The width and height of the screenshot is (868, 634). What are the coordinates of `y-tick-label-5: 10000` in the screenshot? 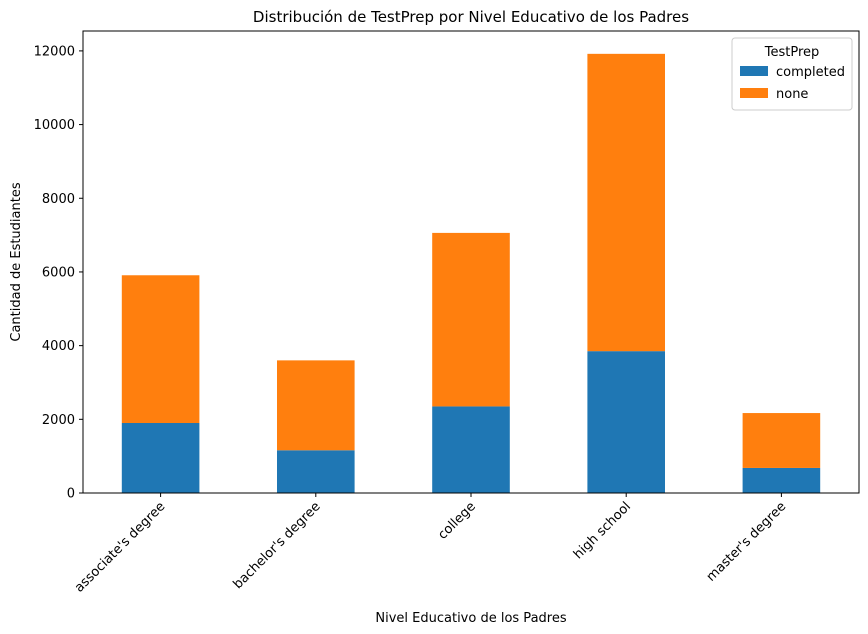 It's located at (54, 125).